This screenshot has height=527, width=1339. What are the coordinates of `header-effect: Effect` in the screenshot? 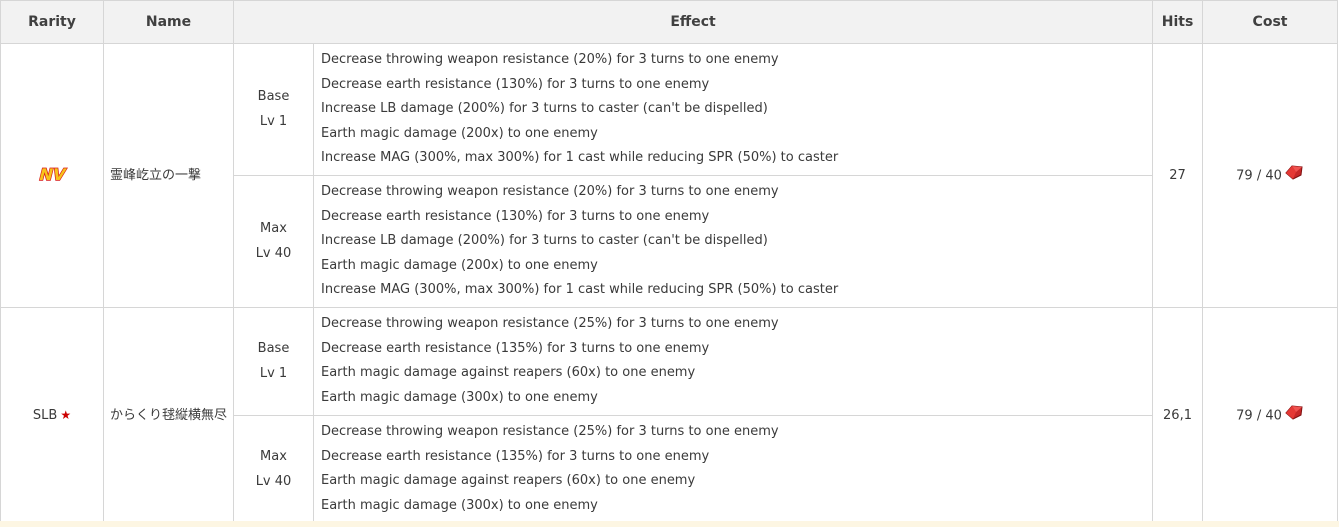 It's located at (693, 22).